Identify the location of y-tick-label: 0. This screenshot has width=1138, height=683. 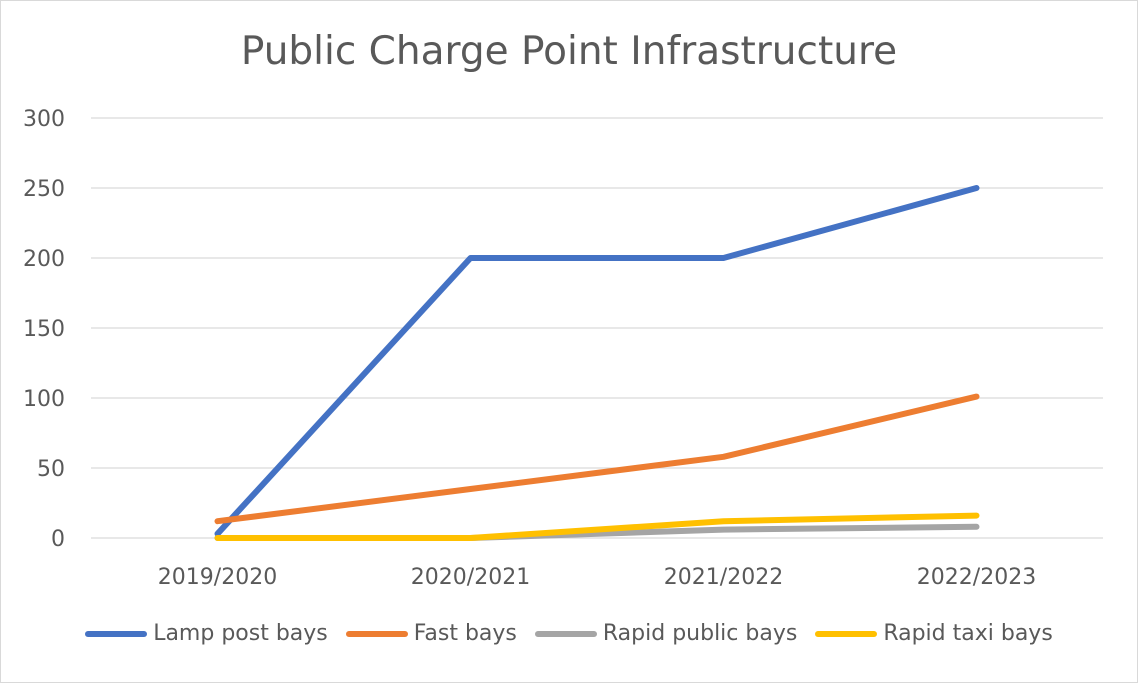
(58, 539).